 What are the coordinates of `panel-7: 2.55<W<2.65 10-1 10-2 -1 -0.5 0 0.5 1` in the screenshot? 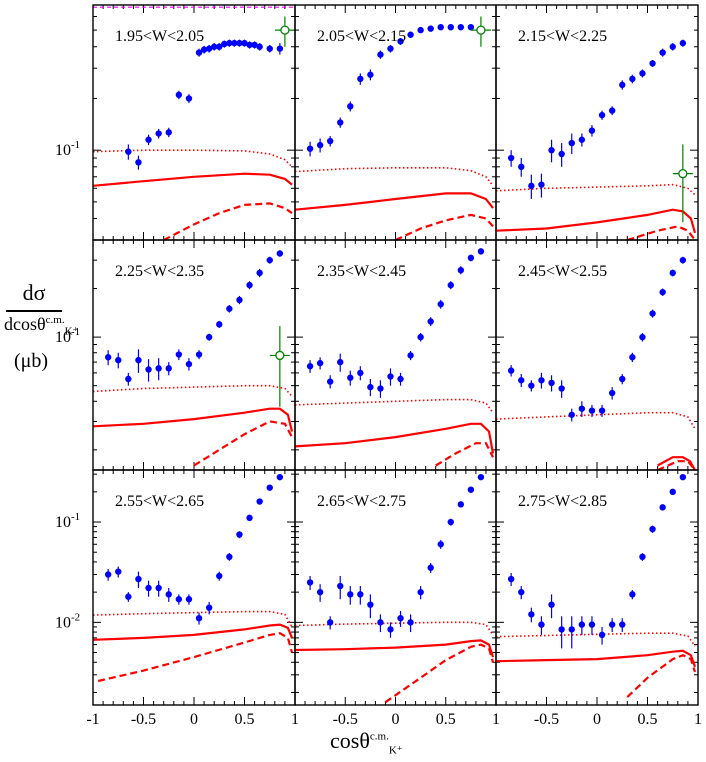 It's located at (177, 598).